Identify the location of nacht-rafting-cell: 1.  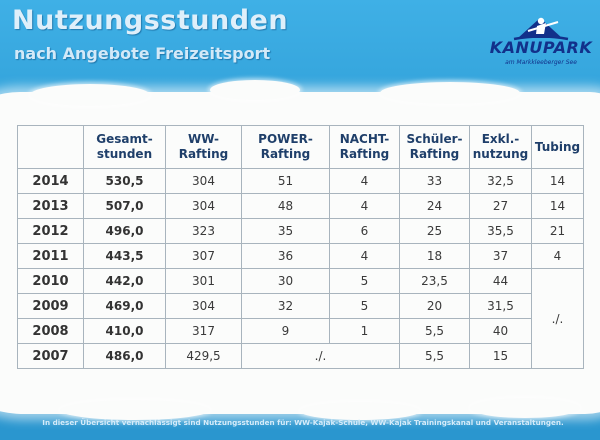
(364, 331).